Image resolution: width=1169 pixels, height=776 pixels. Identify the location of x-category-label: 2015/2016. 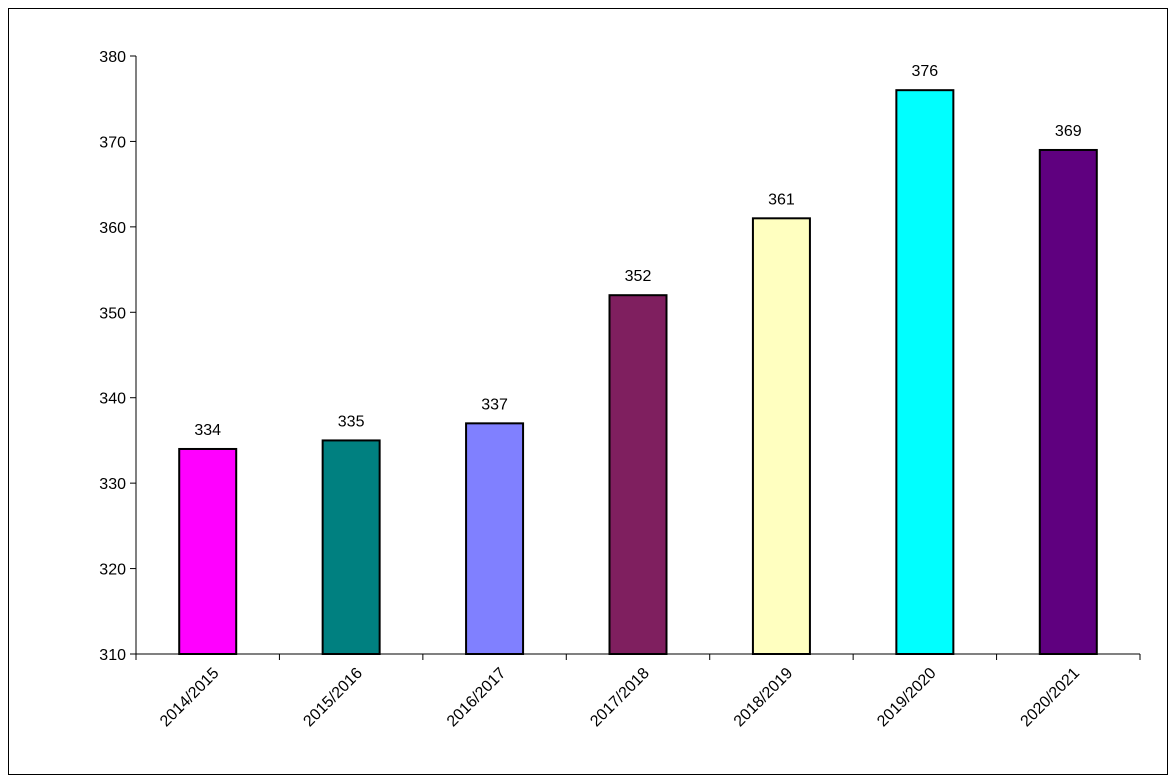
(333, 698).